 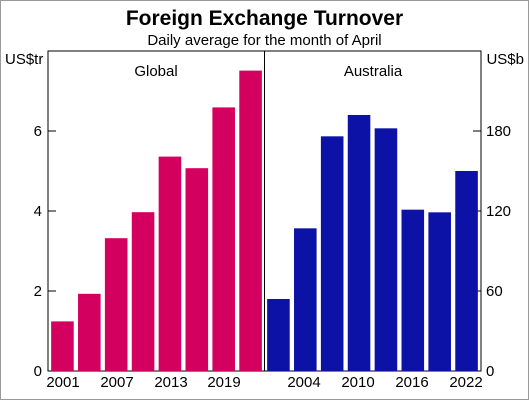 What do you see at coordinates (143, 382) in the screenshot?
I see `global-x-tick-labels: 2001 2007 2013 2019` at bounding box center [143, 382].